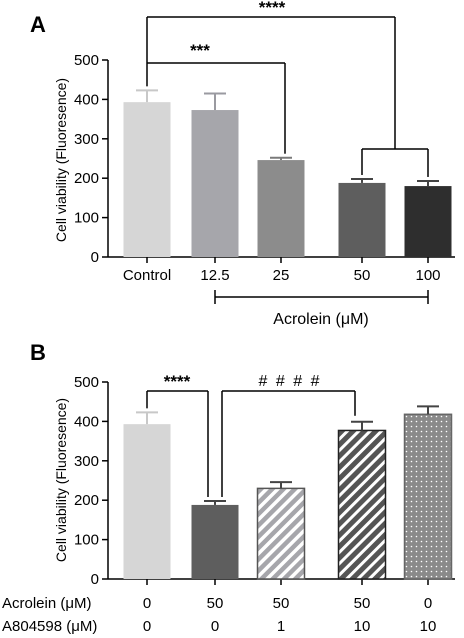 The width and height of the screenshot is (464, 638). Describe the element at coordinates (86, 178) in the screenshot. I see `panel-a-y-tick-label: 200` at that location.